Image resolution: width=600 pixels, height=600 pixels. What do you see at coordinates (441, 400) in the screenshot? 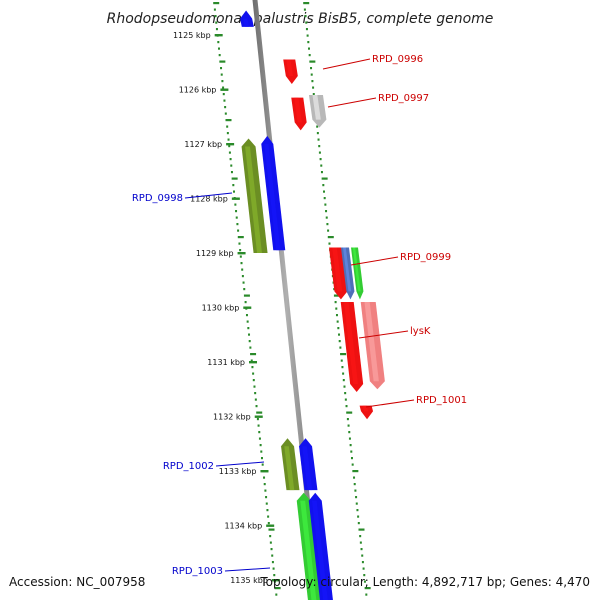
I see `gene-label: RPD_1001` at bounding box center [441, 400].